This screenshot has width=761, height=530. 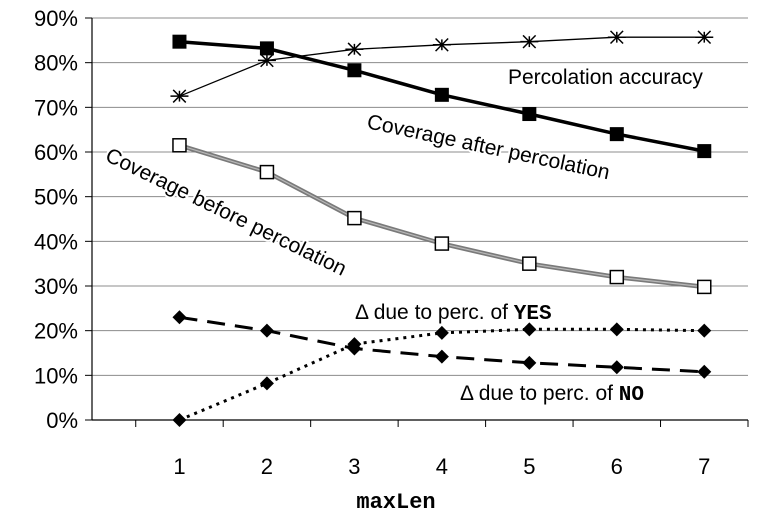 What do you see at coordinates (616, 367) in the screenshot?
I see `data-point-s4-x6` at bounding box center [616, 367].